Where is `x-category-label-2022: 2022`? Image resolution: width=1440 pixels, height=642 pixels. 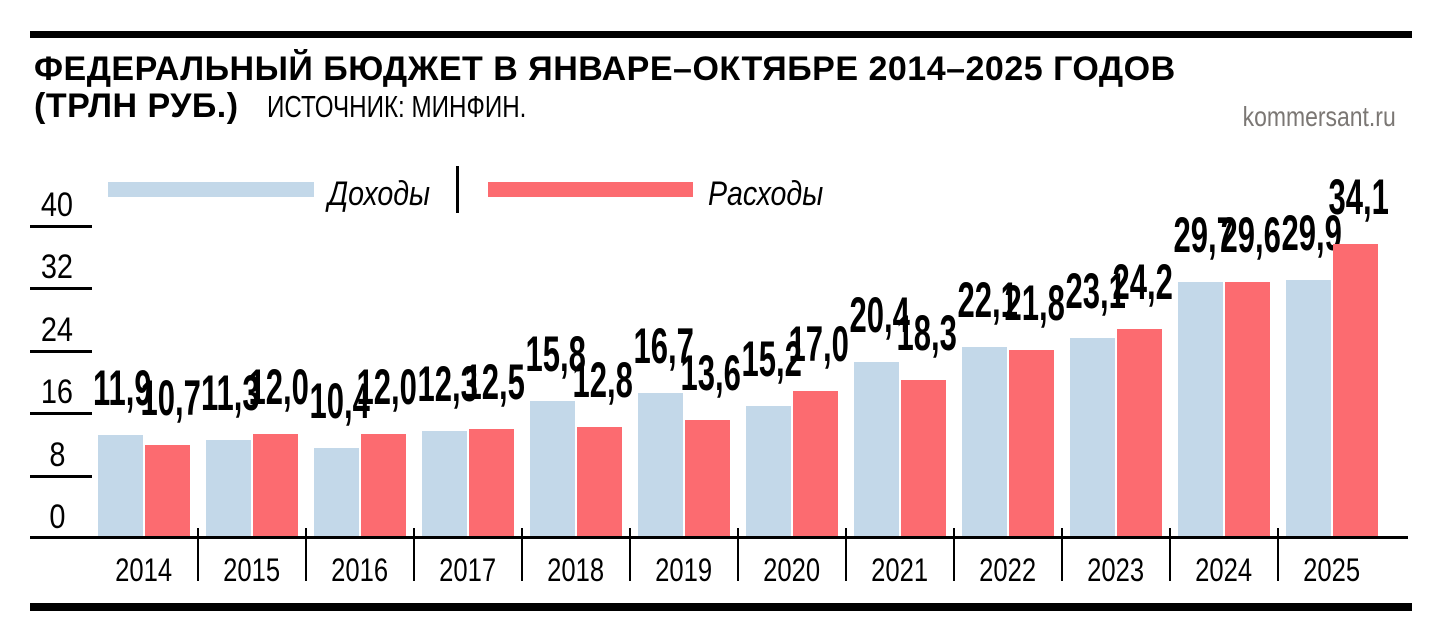 x-category-label-2022: 2022 is located at coordinates (1008, 570).